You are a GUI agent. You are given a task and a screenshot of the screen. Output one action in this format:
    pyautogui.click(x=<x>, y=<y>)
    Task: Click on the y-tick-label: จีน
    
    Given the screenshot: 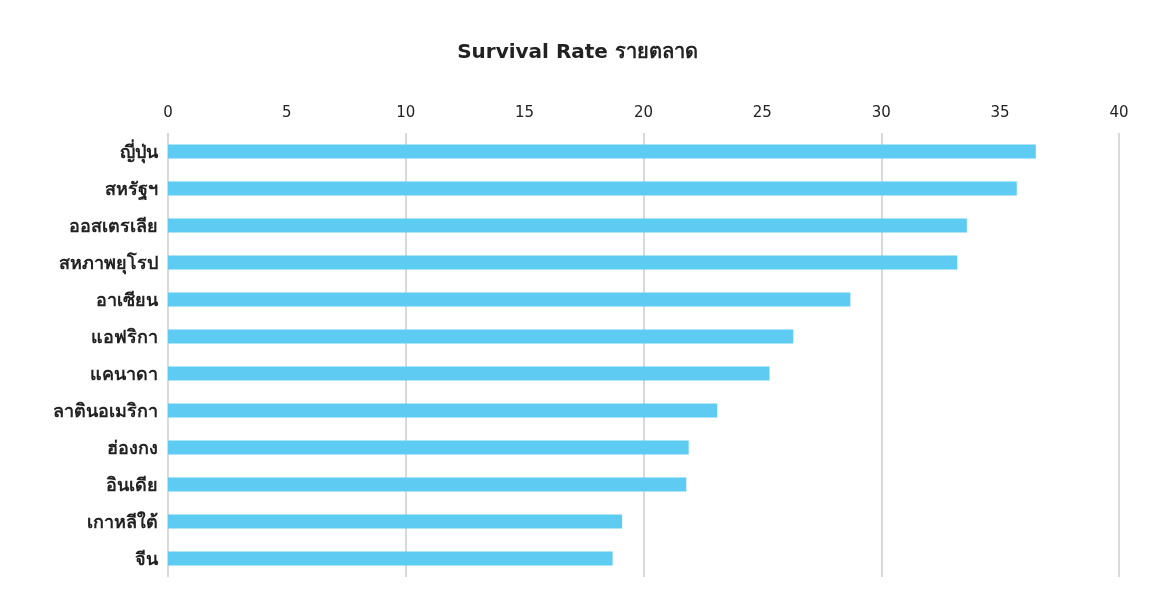 What is the action you would take?
    pyautogui.click(x=147, y=558)
    